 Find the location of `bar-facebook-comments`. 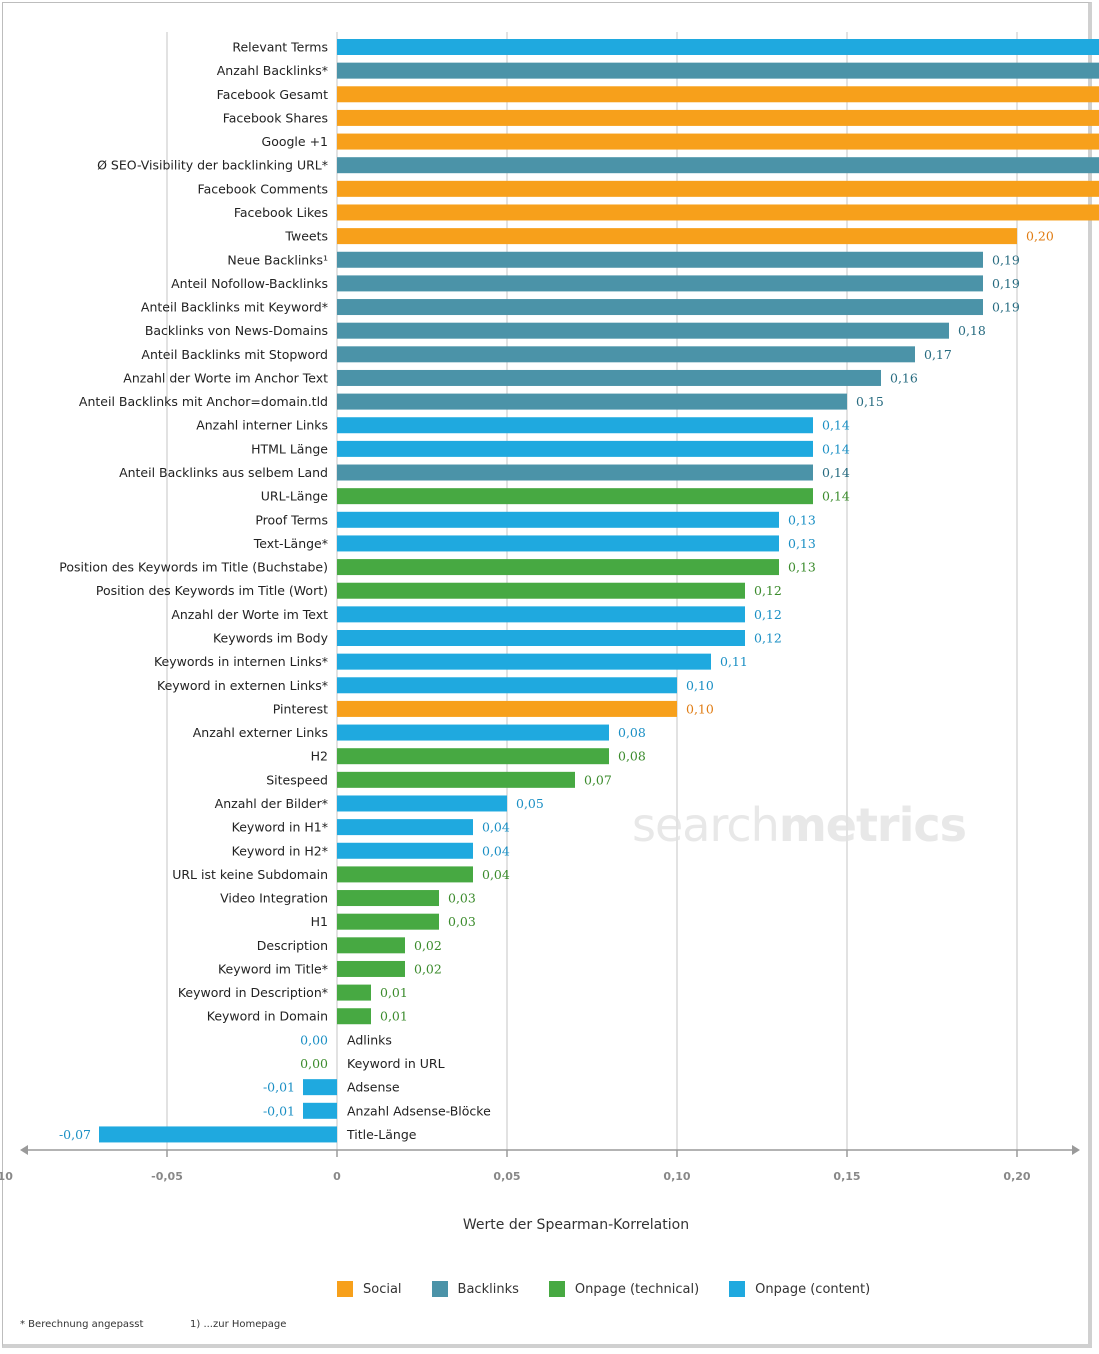

bar-facebook-comments is located at coordinates (718, 188).